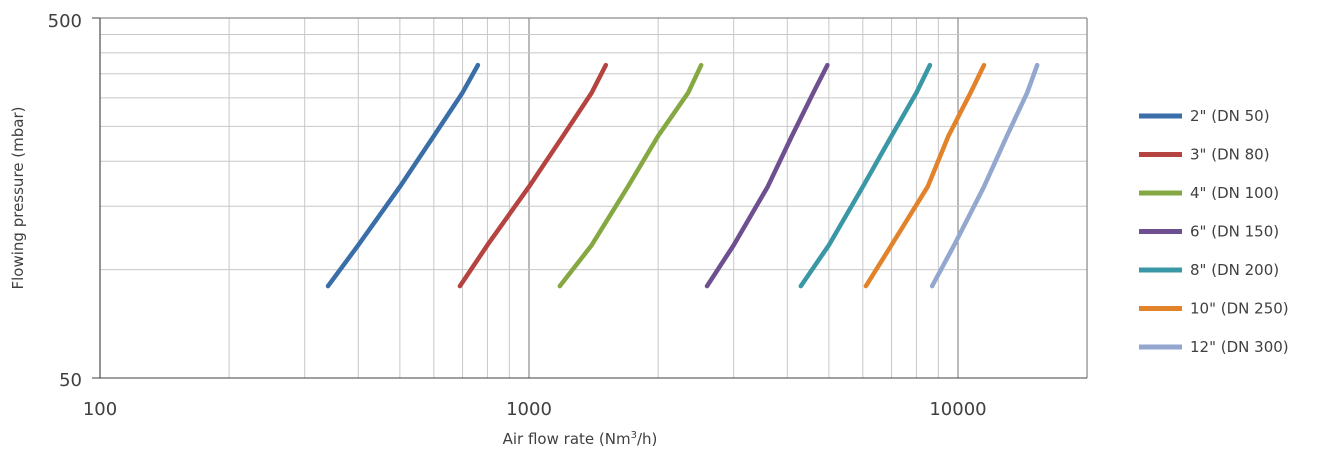  Describe the element at coordinates (1239, 309) in the screenshot. I see `legend-label-5: 10" (DN 250)` at that location.